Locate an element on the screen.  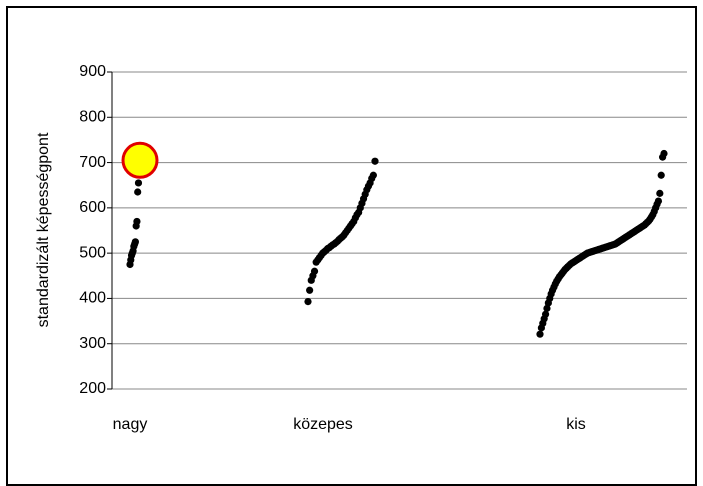
y-axis-label: standardizált képességpont is located at coordinates (43, 229).